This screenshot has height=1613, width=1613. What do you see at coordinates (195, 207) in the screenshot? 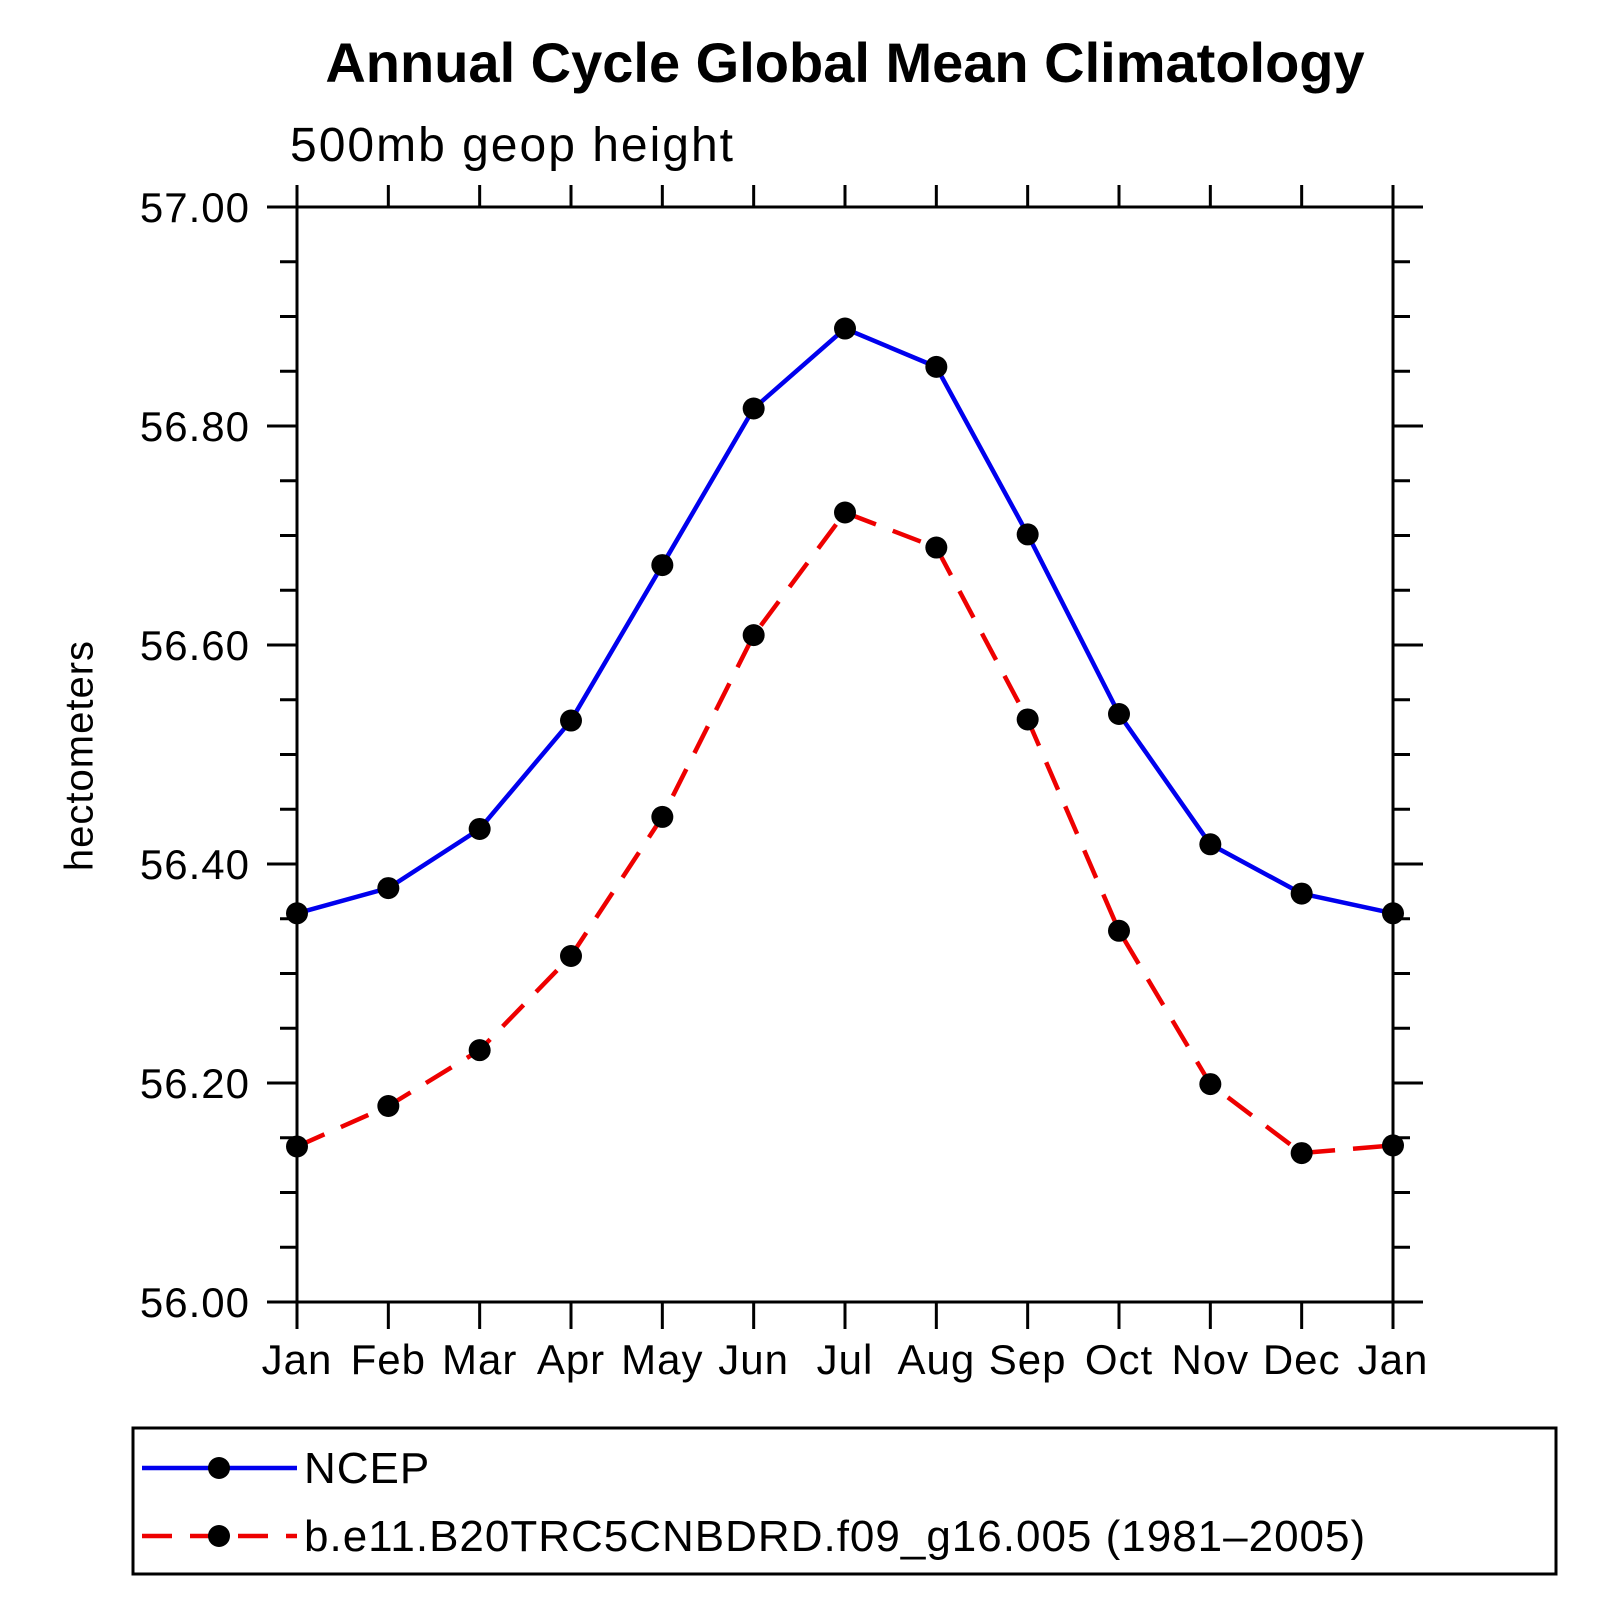
I see `y-tick-label: 57.00` at bounding box center [195, 207].